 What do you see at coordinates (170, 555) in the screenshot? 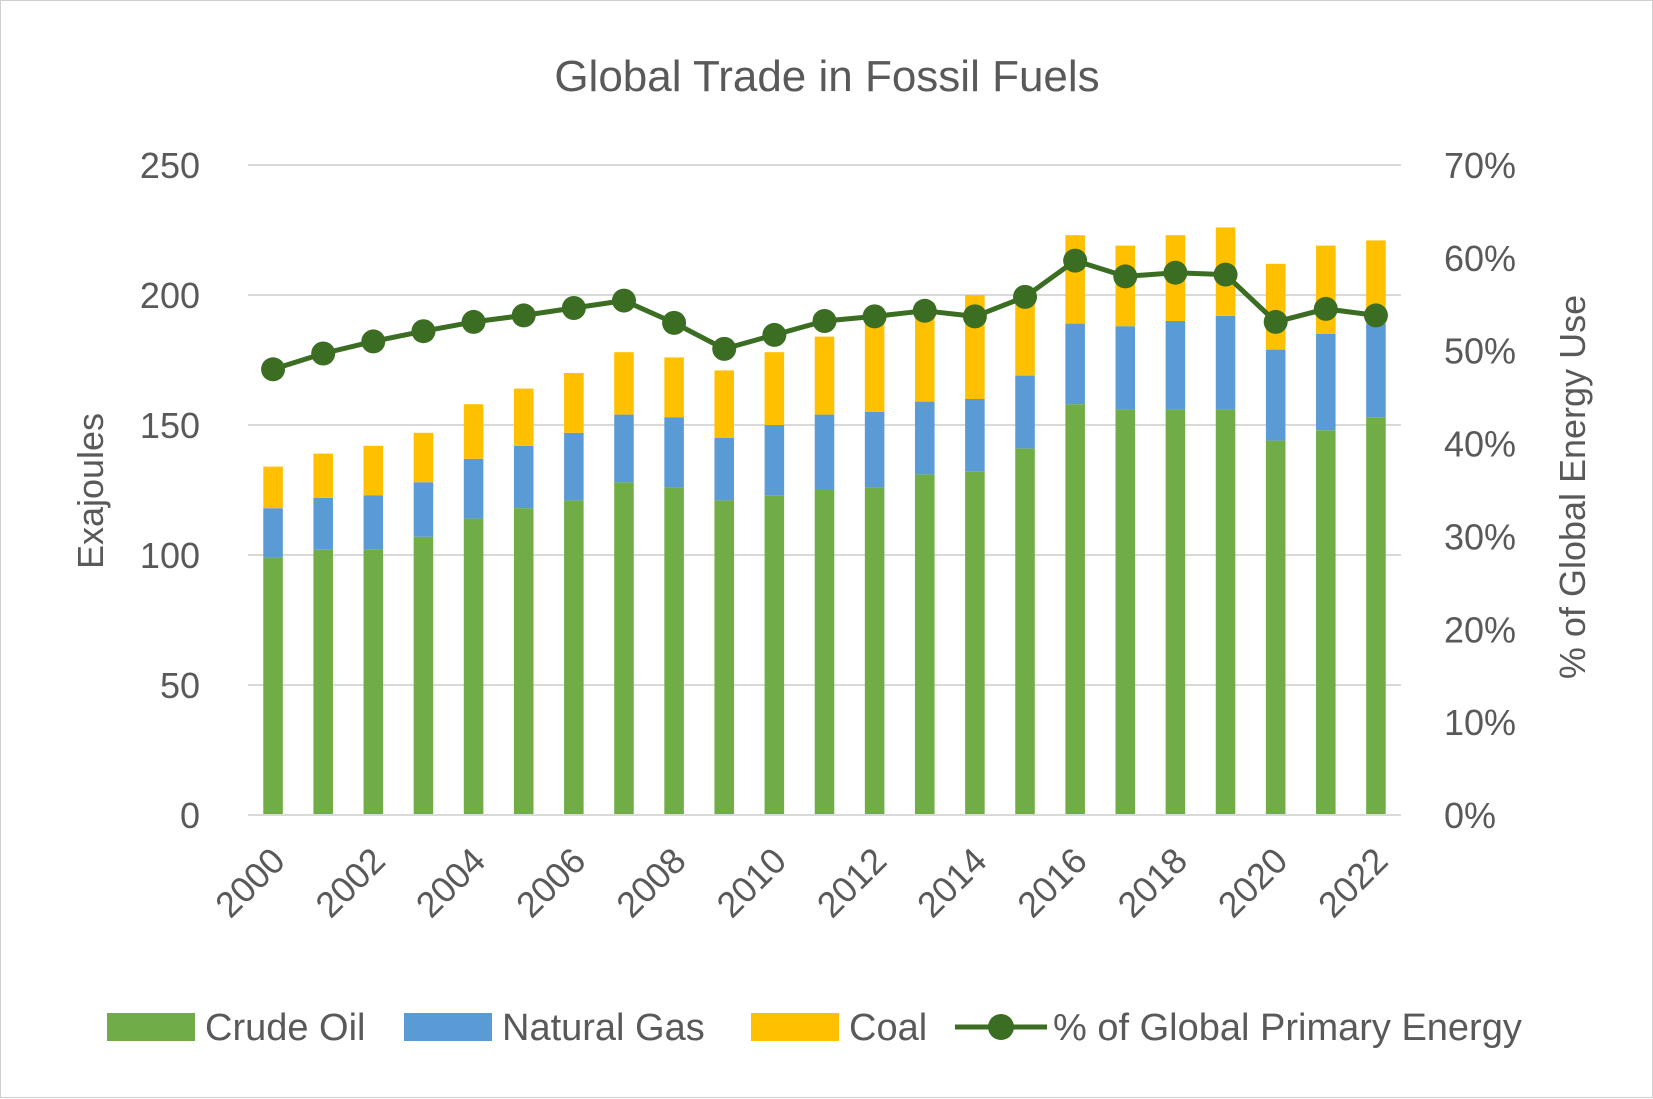
I see `y-tick-label: 100` at bounding box center [170, 555].